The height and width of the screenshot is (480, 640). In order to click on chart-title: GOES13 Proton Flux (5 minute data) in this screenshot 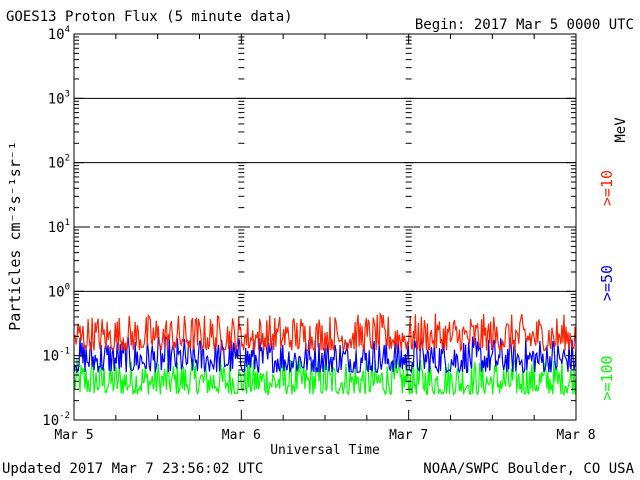, I will do `click(149, 17)`.